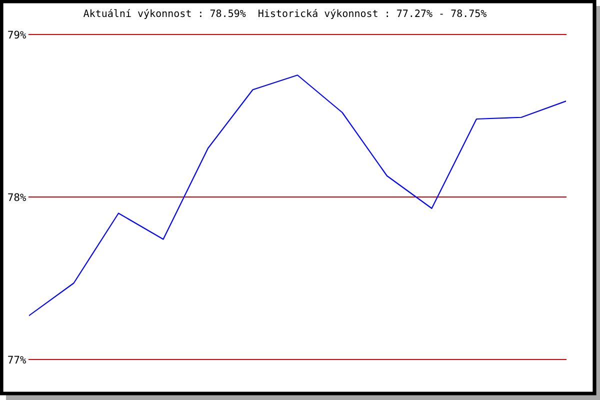 This screenshot has height=400, width=600. Describe the element at coordinates (17, 360) in the screenshot. I see `y-tick-label: 77%` at that location.